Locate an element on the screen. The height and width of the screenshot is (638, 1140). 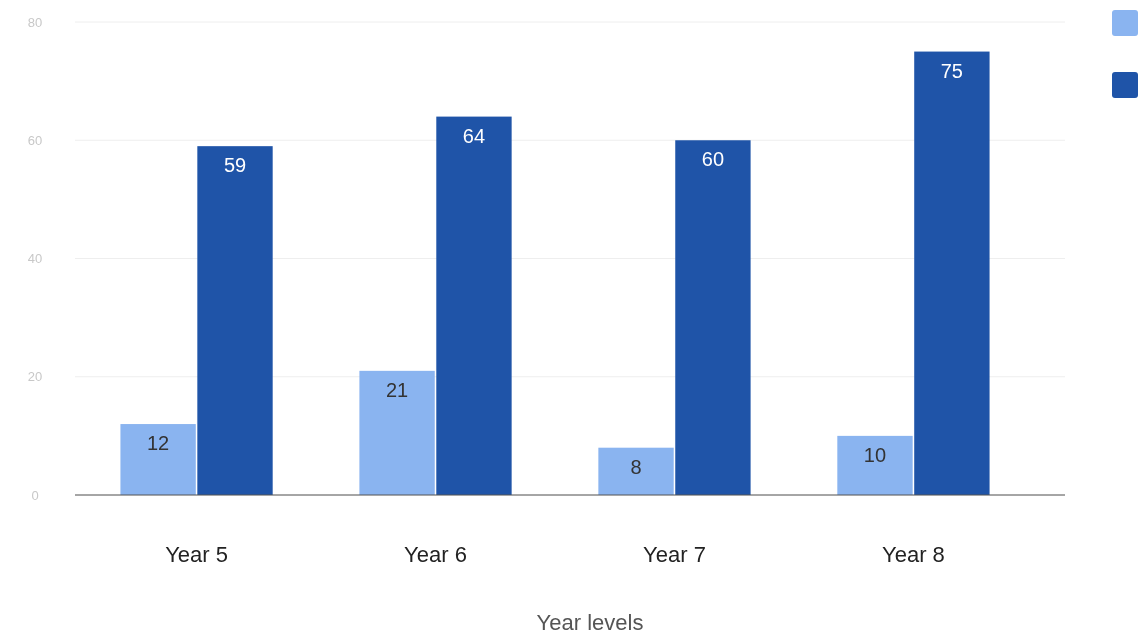
x-axis-title: Year levels is located at coordinates (590, 622).